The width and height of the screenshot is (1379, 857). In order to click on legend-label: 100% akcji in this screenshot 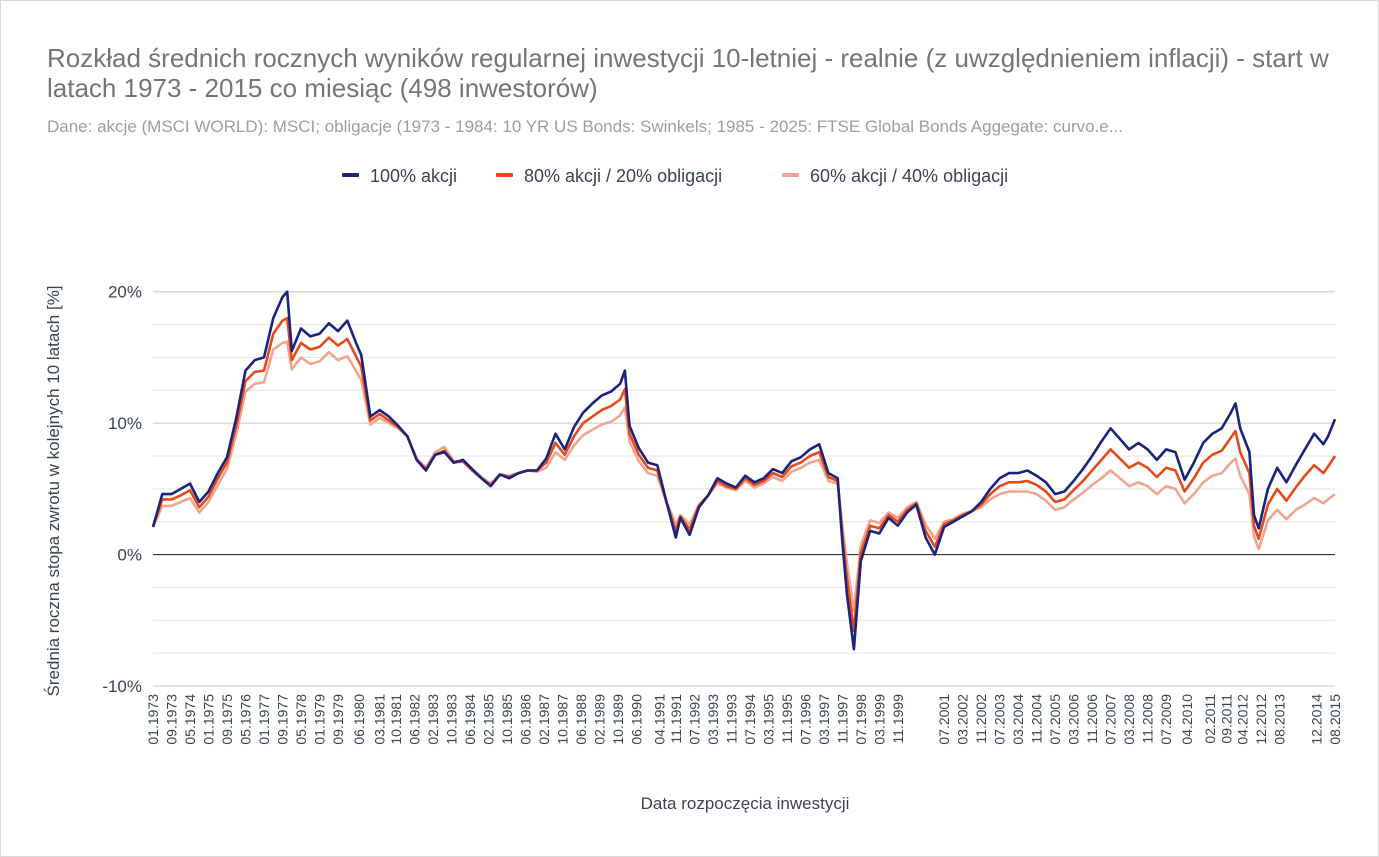, I will do `click(413, 176)`.